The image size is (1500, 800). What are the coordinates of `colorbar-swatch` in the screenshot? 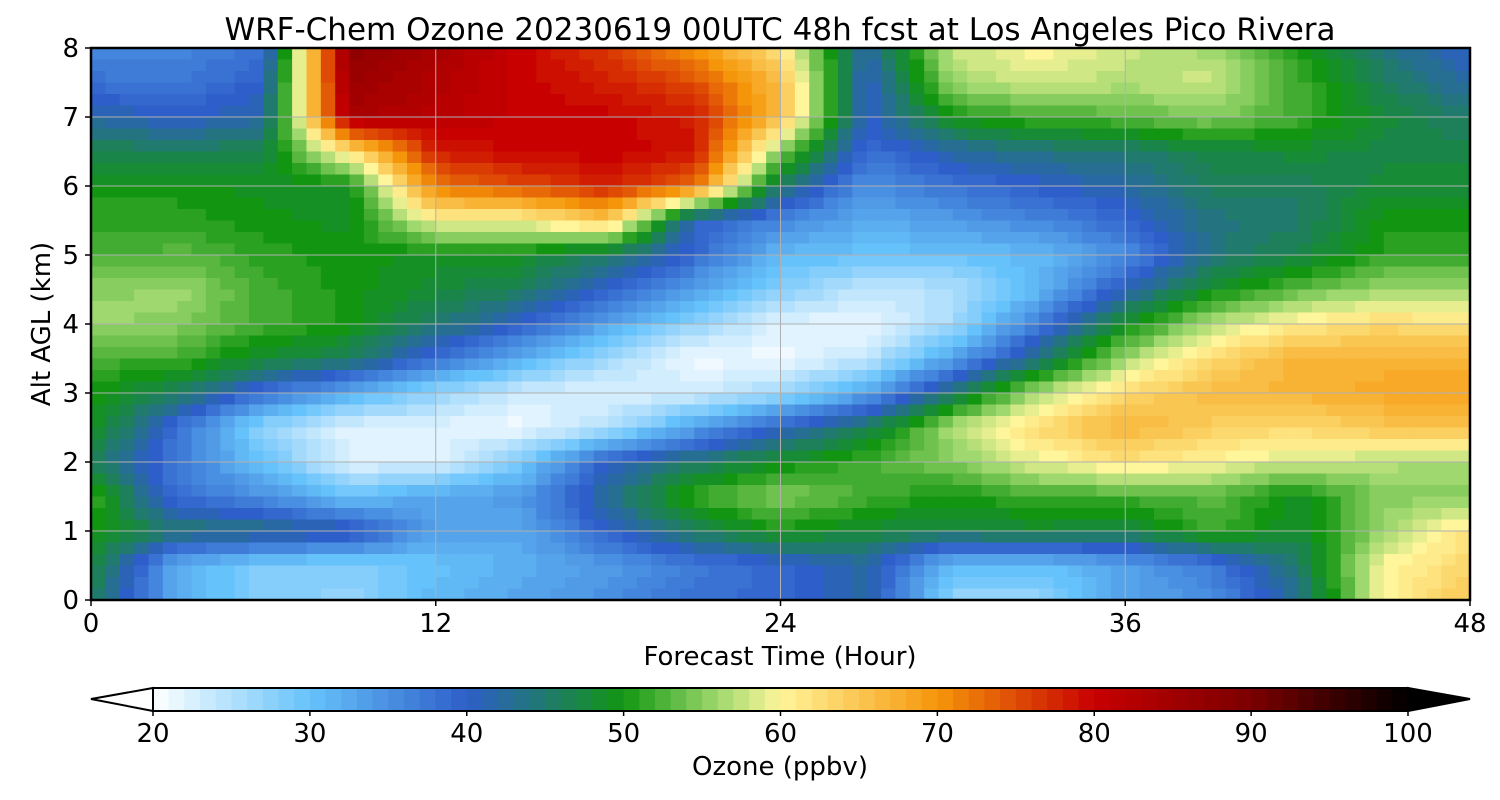 It's located at (1086, 699).